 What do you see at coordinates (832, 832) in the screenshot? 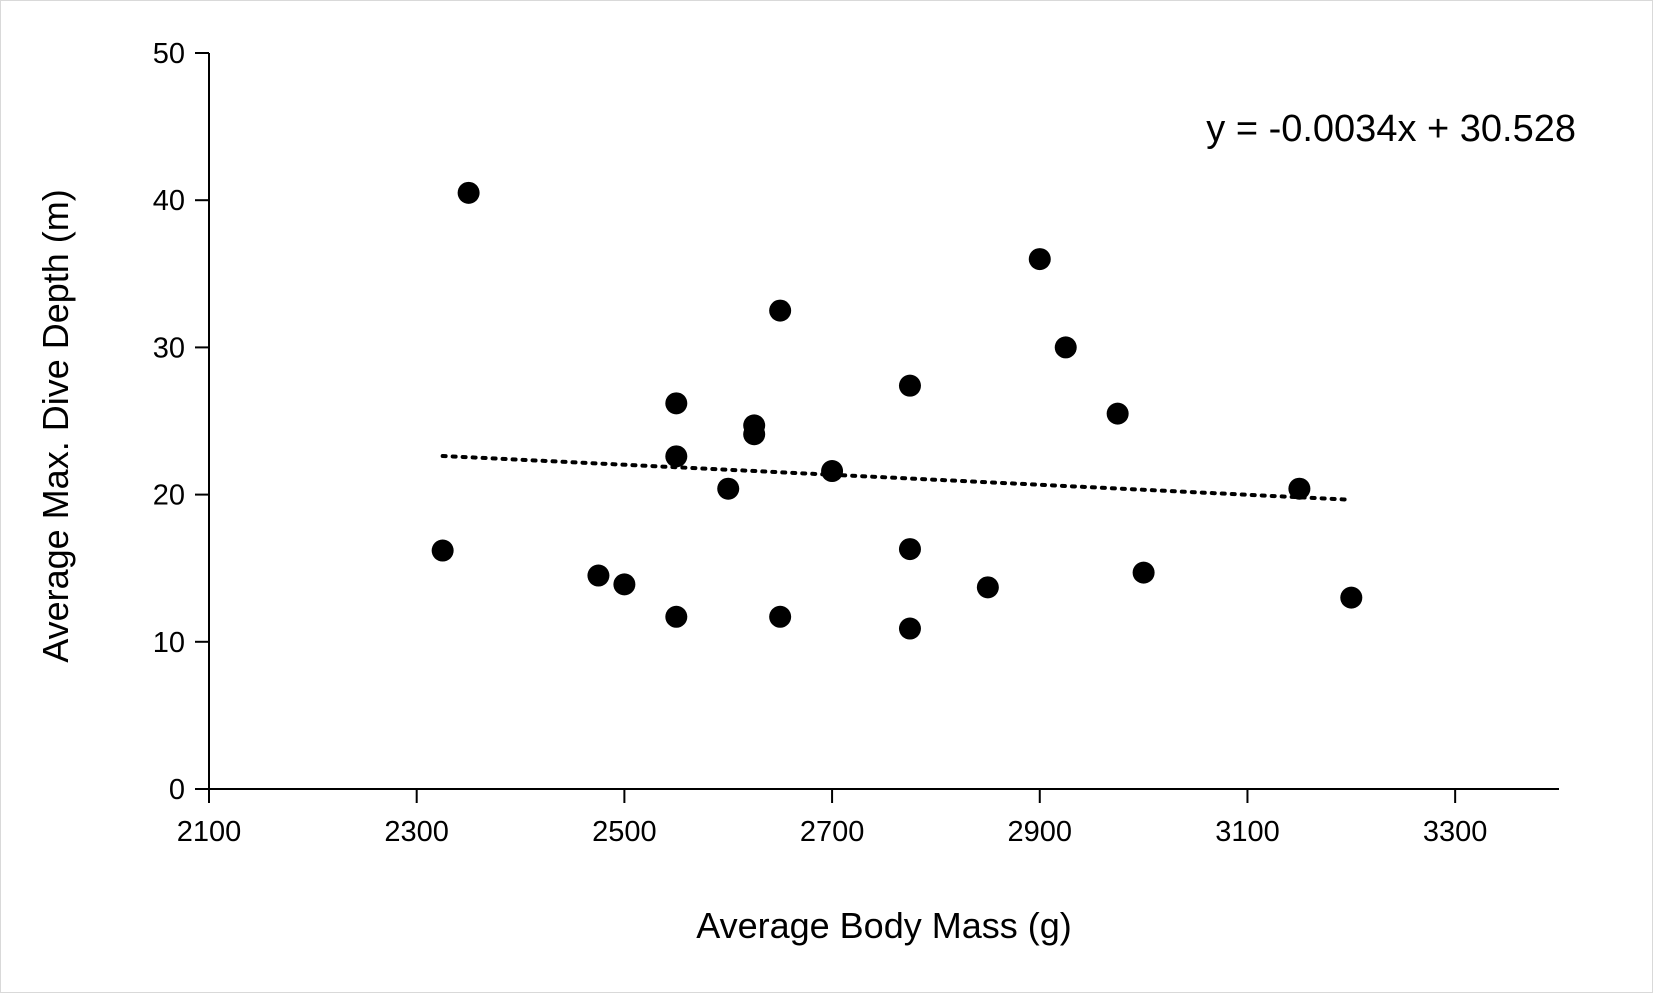
I see `x-tick-label: 2700` at bounding box center [832, 832].